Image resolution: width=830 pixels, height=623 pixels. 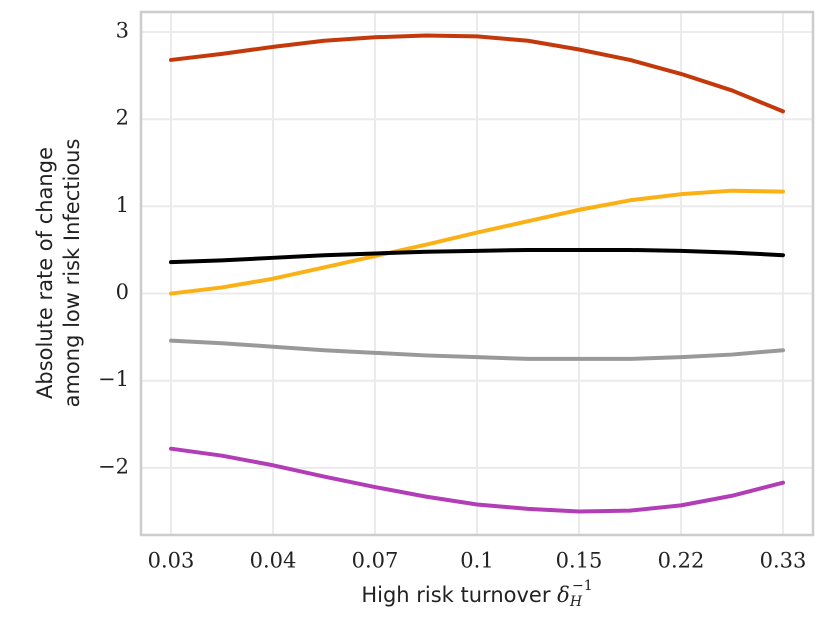 I want to click on x-tick-label: 0.22, so click(x=681, y=561).